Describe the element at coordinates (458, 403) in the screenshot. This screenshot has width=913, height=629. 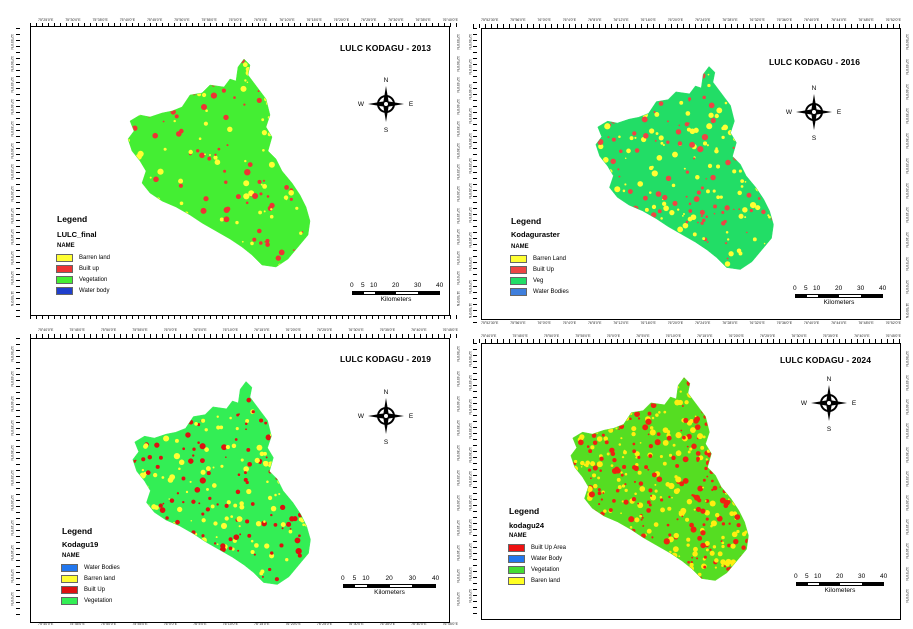
I see `graticule-label: 12°40'0"N` at that location.